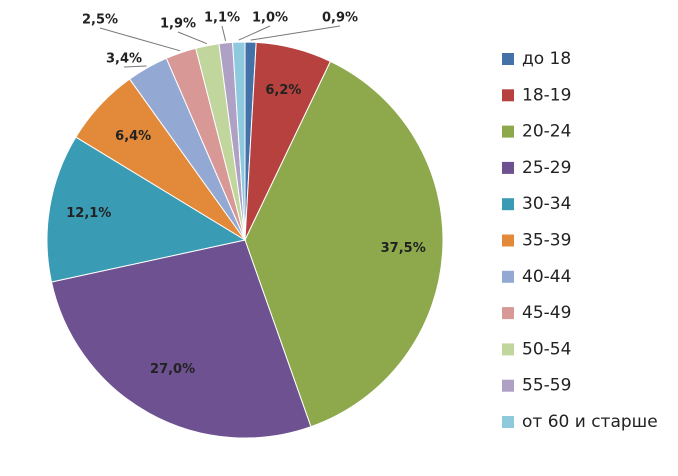  Describe the element at coordinates (124, 59) in the screenshot. I see `data-label-7: 3,4%` at that location.